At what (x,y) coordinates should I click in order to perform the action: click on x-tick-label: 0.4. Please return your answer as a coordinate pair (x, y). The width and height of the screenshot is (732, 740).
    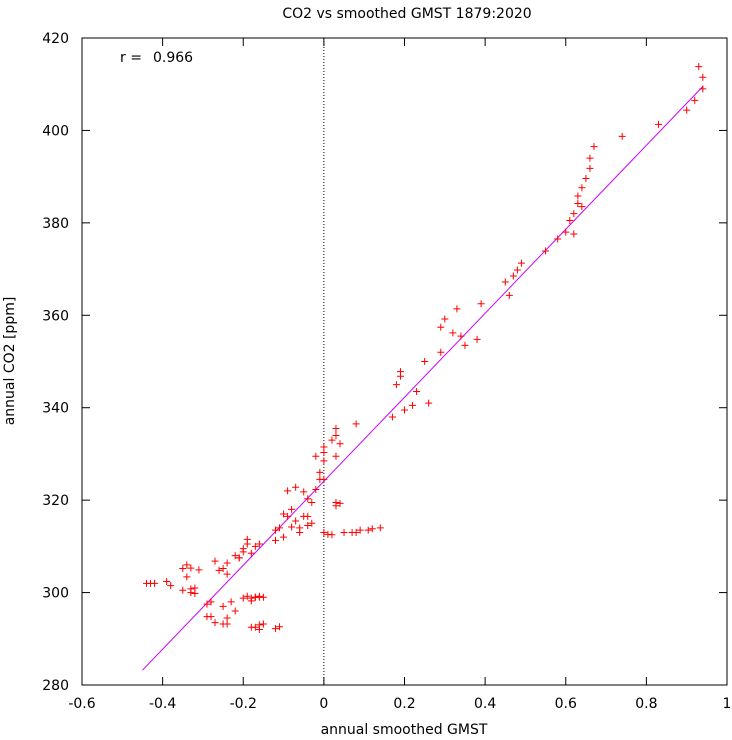
    Looking at the image, I should click on (485, 704).